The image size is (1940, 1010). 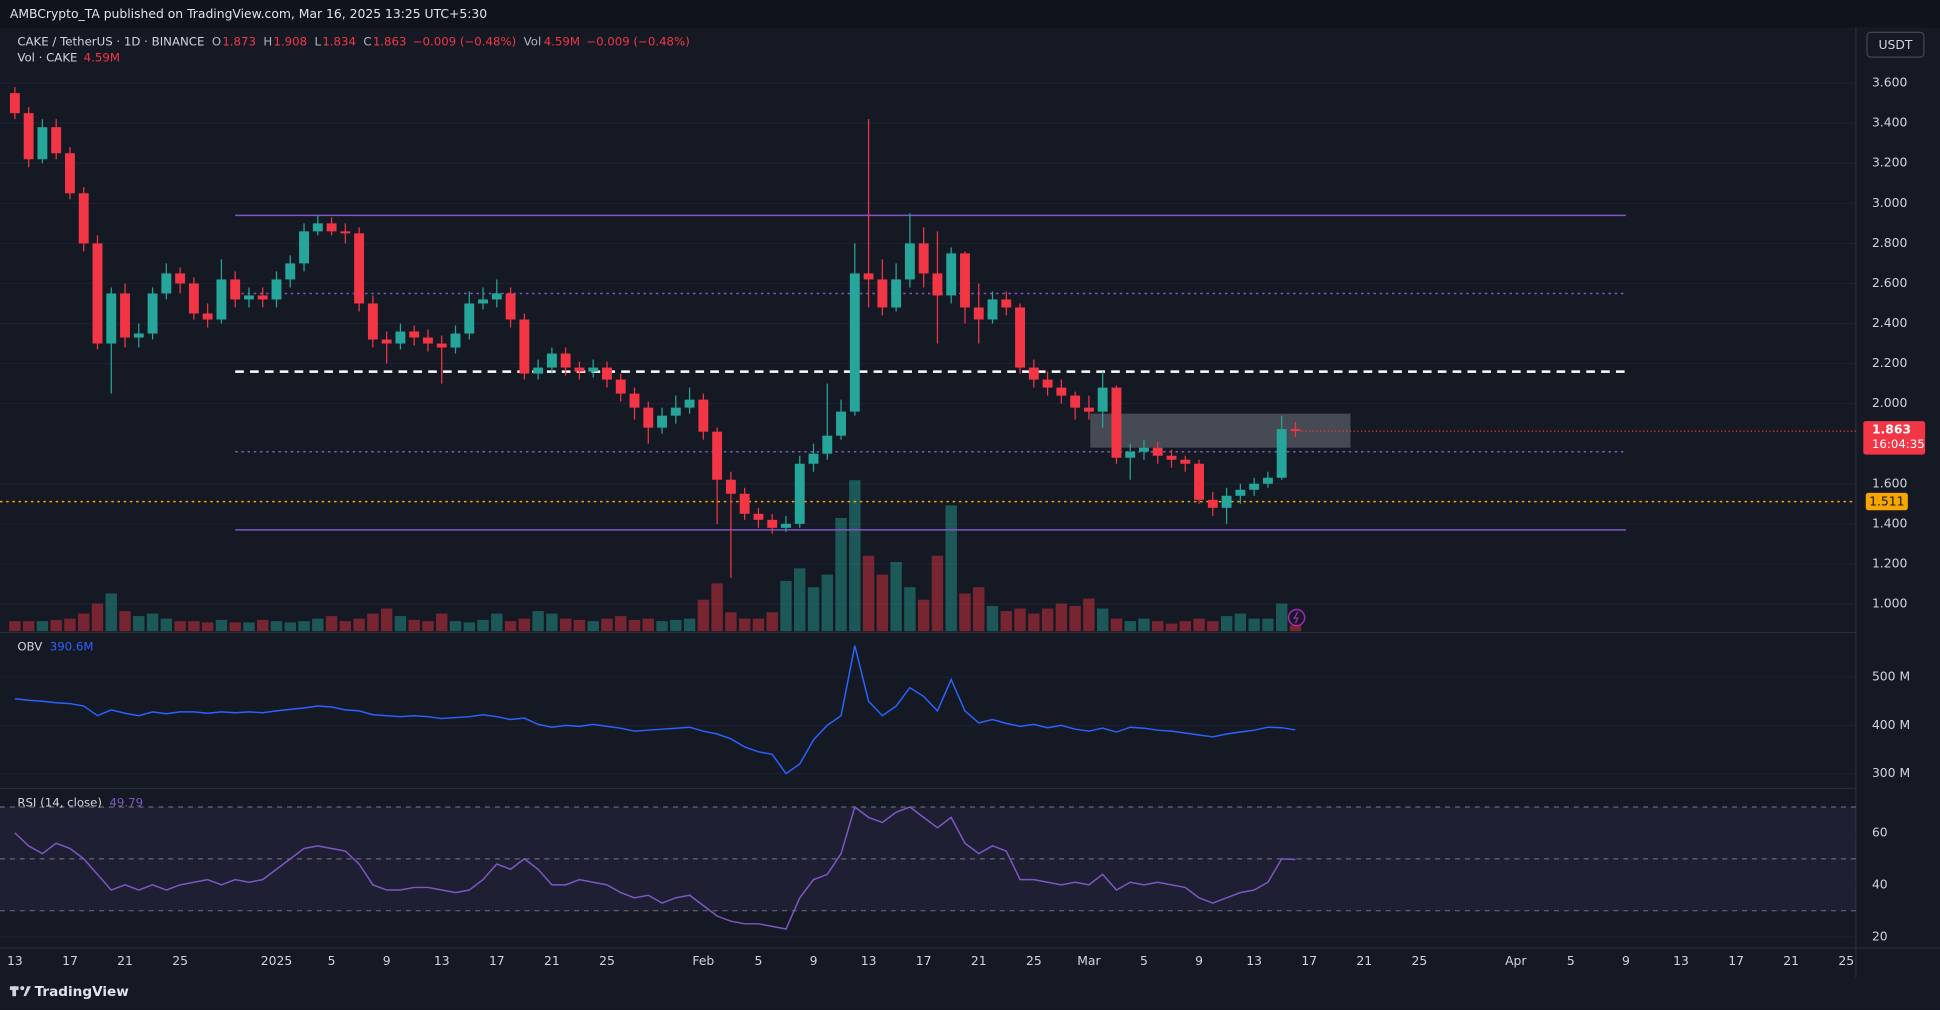 What do you see at coordinates (1891, 429) in the screenshot?
I see `price-tag-label: 1.863` at bounding box center [1891, 429].